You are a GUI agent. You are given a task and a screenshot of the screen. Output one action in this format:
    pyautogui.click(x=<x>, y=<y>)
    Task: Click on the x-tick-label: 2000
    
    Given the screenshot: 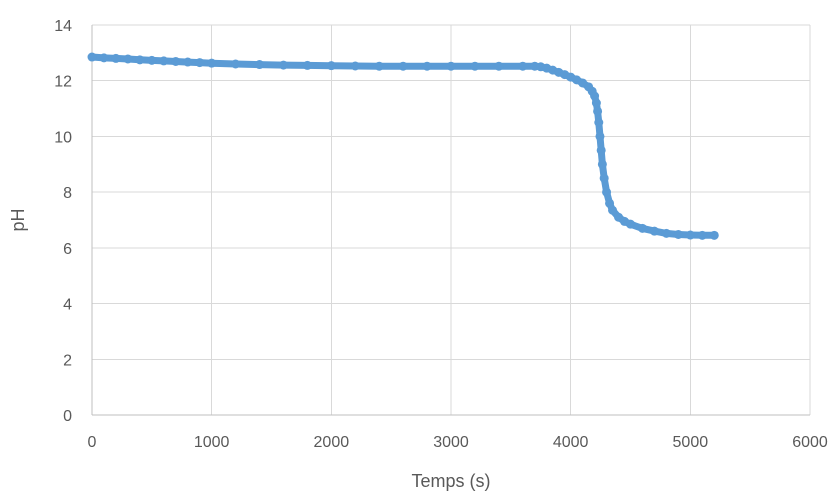 What is the action you would take?
    pyautogui.click(x=332, y=442)
    